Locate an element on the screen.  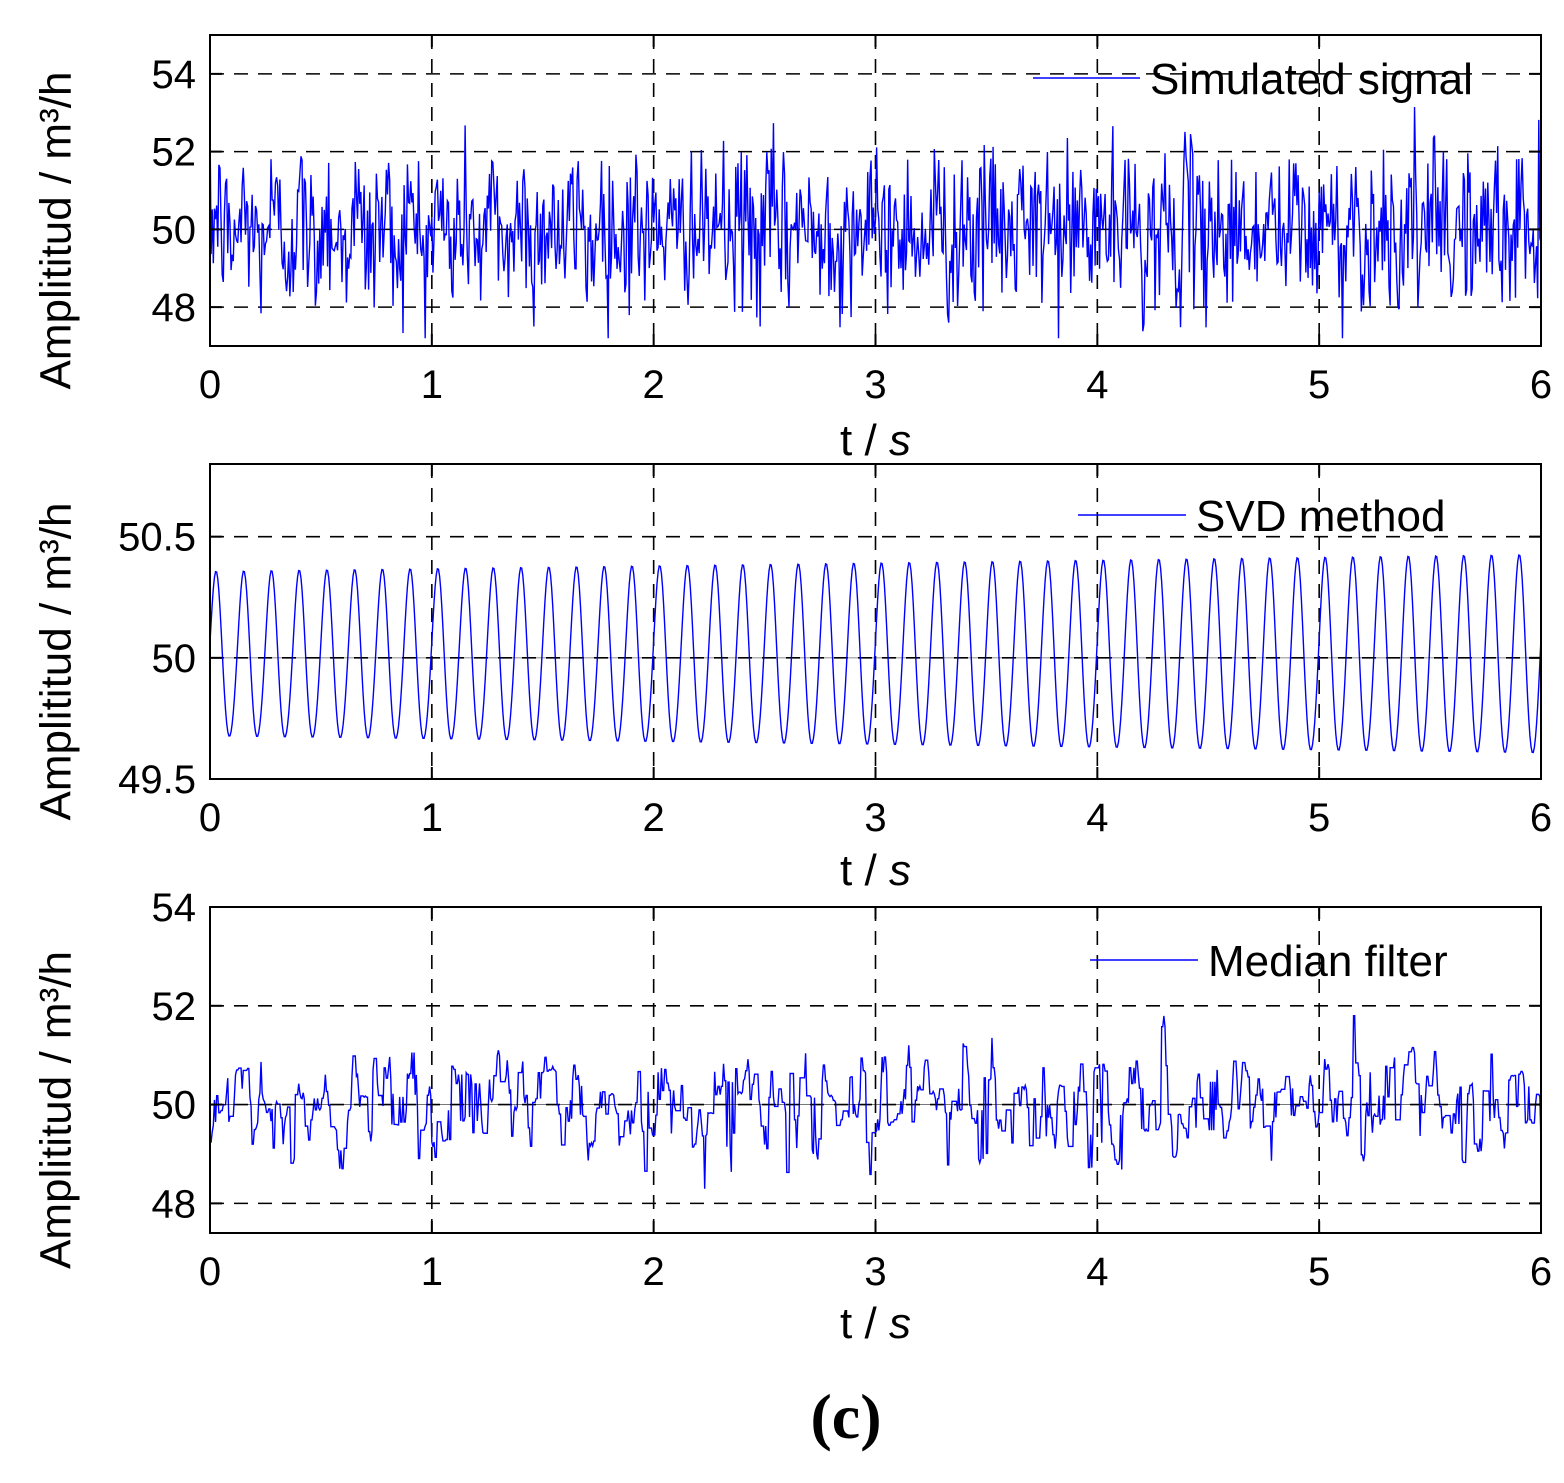
legend-label: Simulated signal is located at coordinates (1311, 79).